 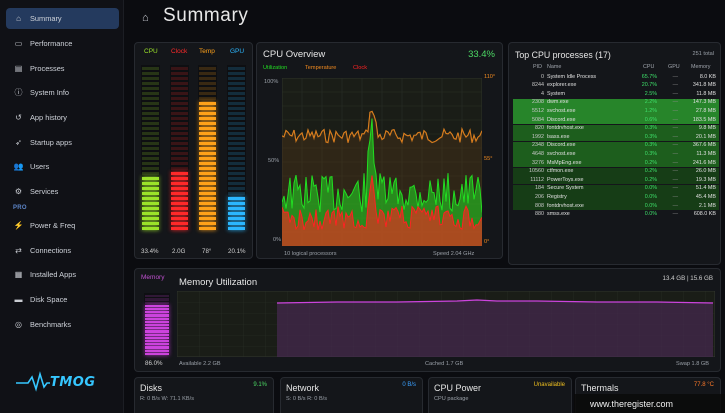 What do you see at coordinates (704, 85) in the screenshot?
I see `process-memory: 341.8 MB` at bounding box center [704, 85].